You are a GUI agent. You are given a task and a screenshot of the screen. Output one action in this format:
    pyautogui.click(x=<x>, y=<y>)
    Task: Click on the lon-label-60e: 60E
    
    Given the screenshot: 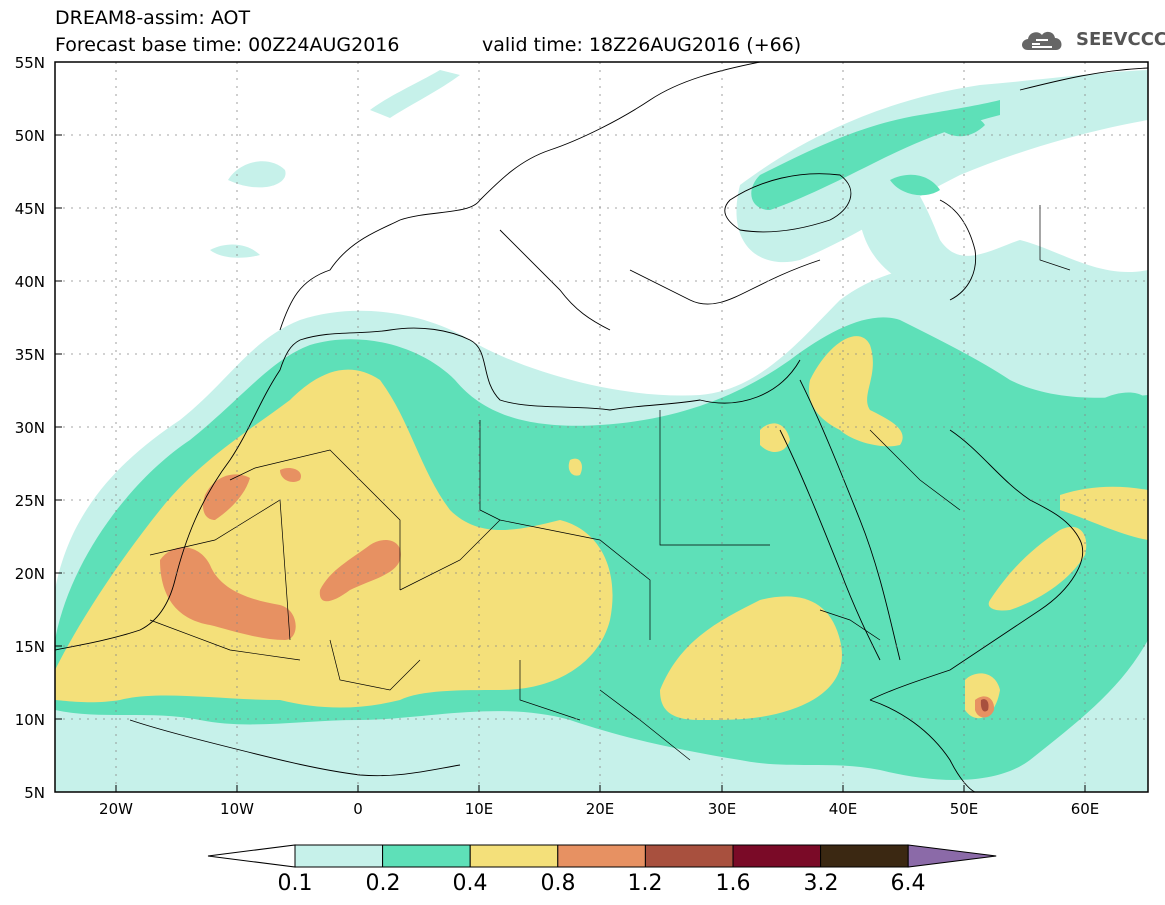 What is the action you would take?
    pyautogui.click(x=1085, y=809)
    